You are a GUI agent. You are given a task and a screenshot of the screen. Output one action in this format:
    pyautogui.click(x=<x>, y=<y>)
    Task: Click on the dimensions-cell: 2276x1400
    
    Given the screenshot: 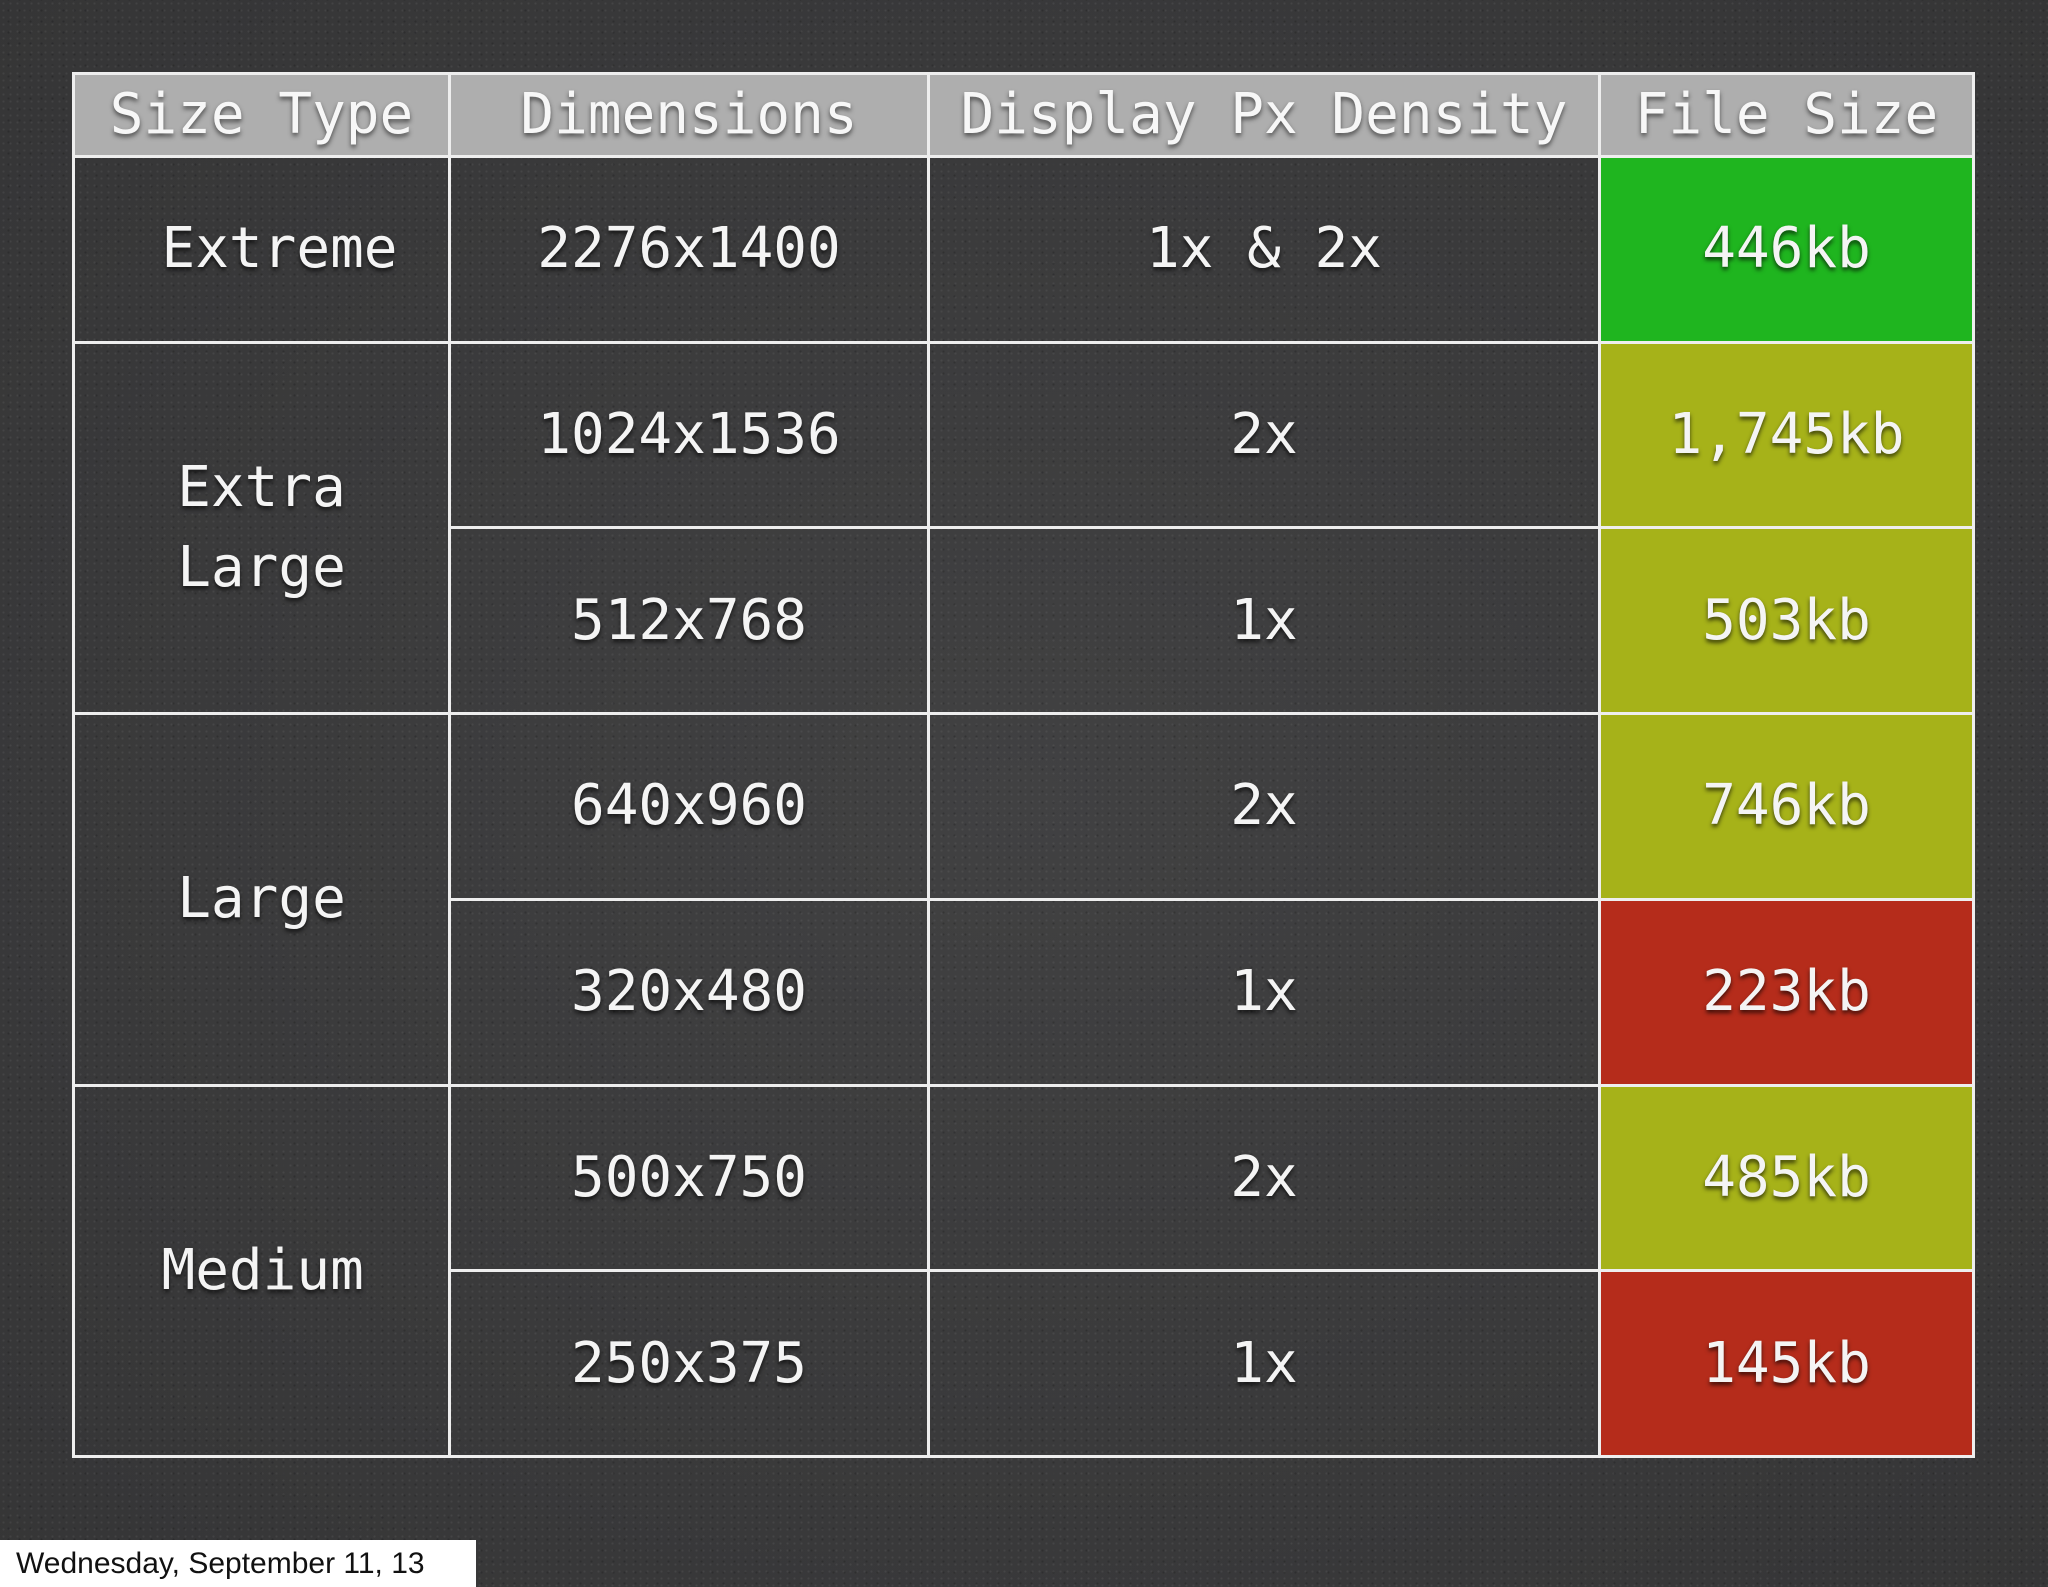 What is the action you would take?
    pyautogui.click(x=689, y=249)
    